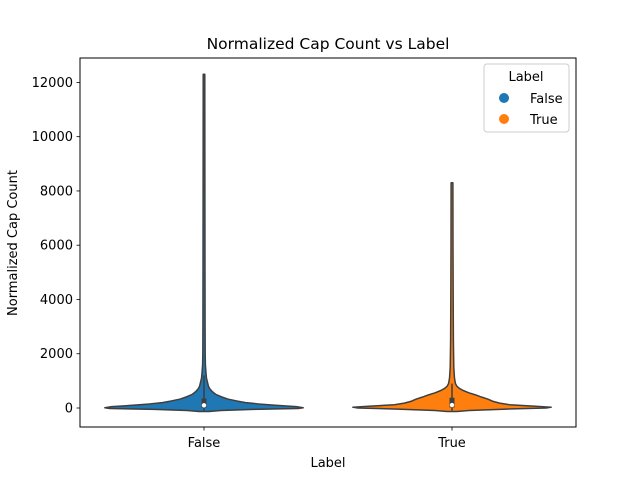  Describe the element at coordinates (69, 409) in the screenshot. I see `y-tick-label: 0` at that location.